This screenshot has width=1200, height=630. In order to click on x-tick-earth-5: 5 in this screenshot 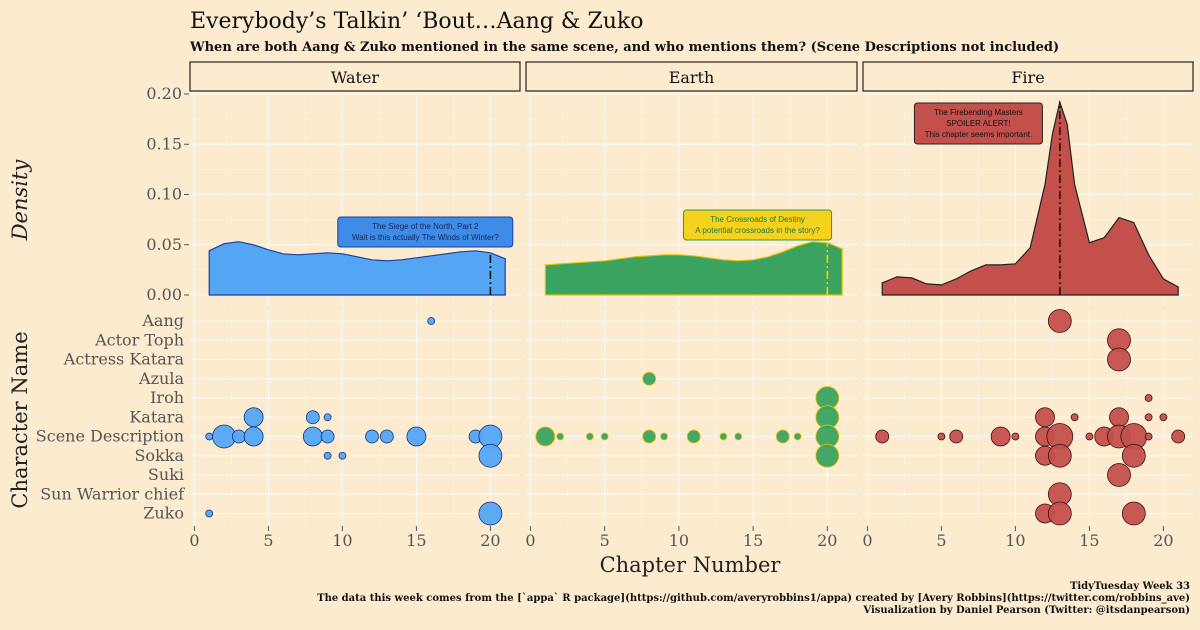, I will do `click(605, 540)`.